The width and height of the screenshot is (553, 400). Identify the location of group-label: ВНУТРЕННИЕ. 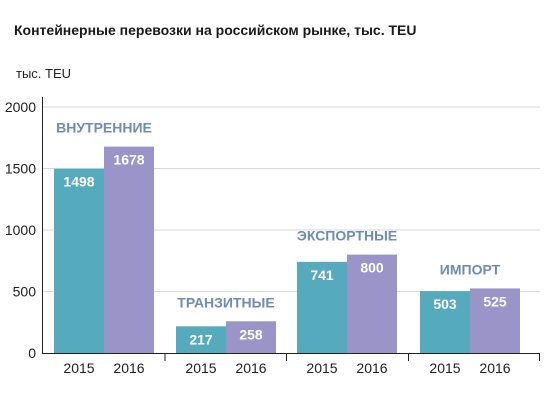
(104, 128).